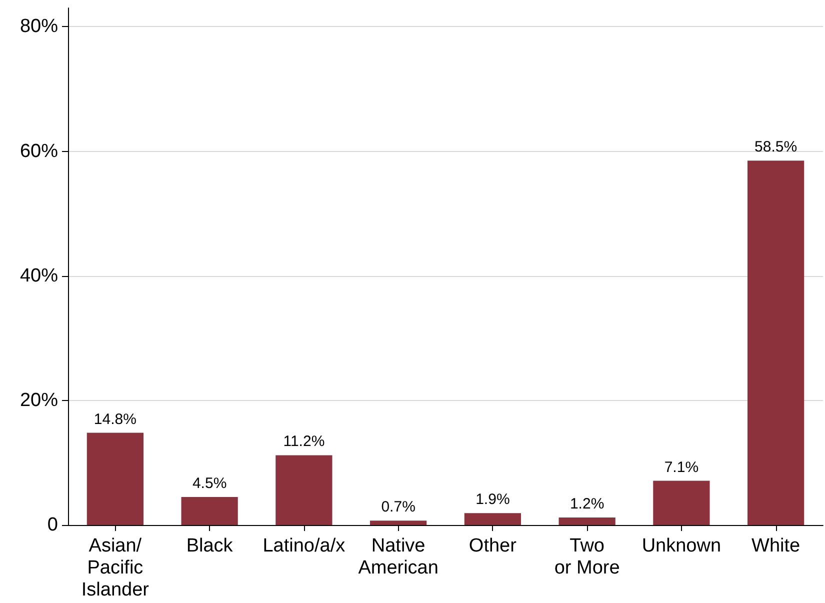  What do you see at coordinates (681, 467) in the screenshot?
I see `data-label: 7.1%` at bounding box center [681, 467].